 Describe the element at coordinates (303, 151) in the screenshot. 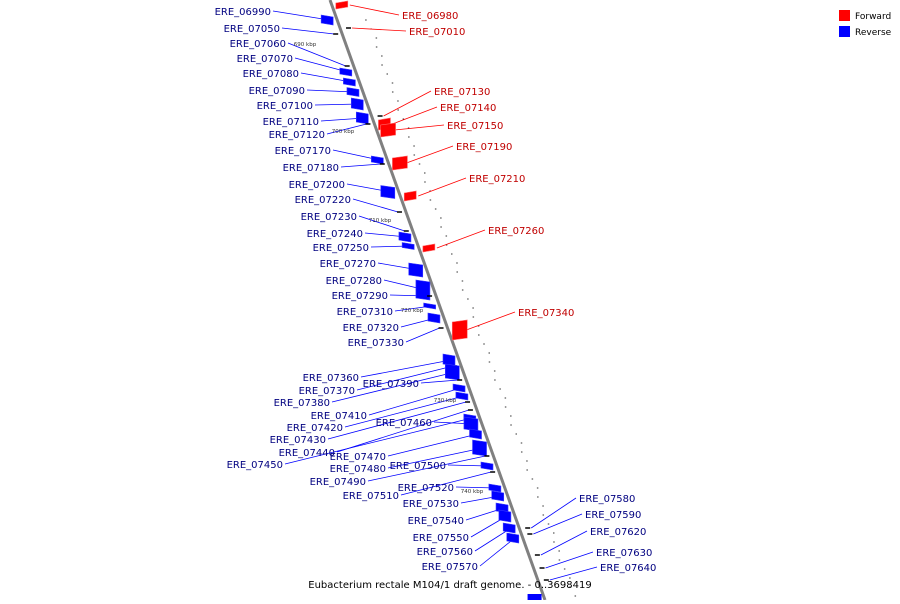

I see `gene-label: ERE_07170` at that location.